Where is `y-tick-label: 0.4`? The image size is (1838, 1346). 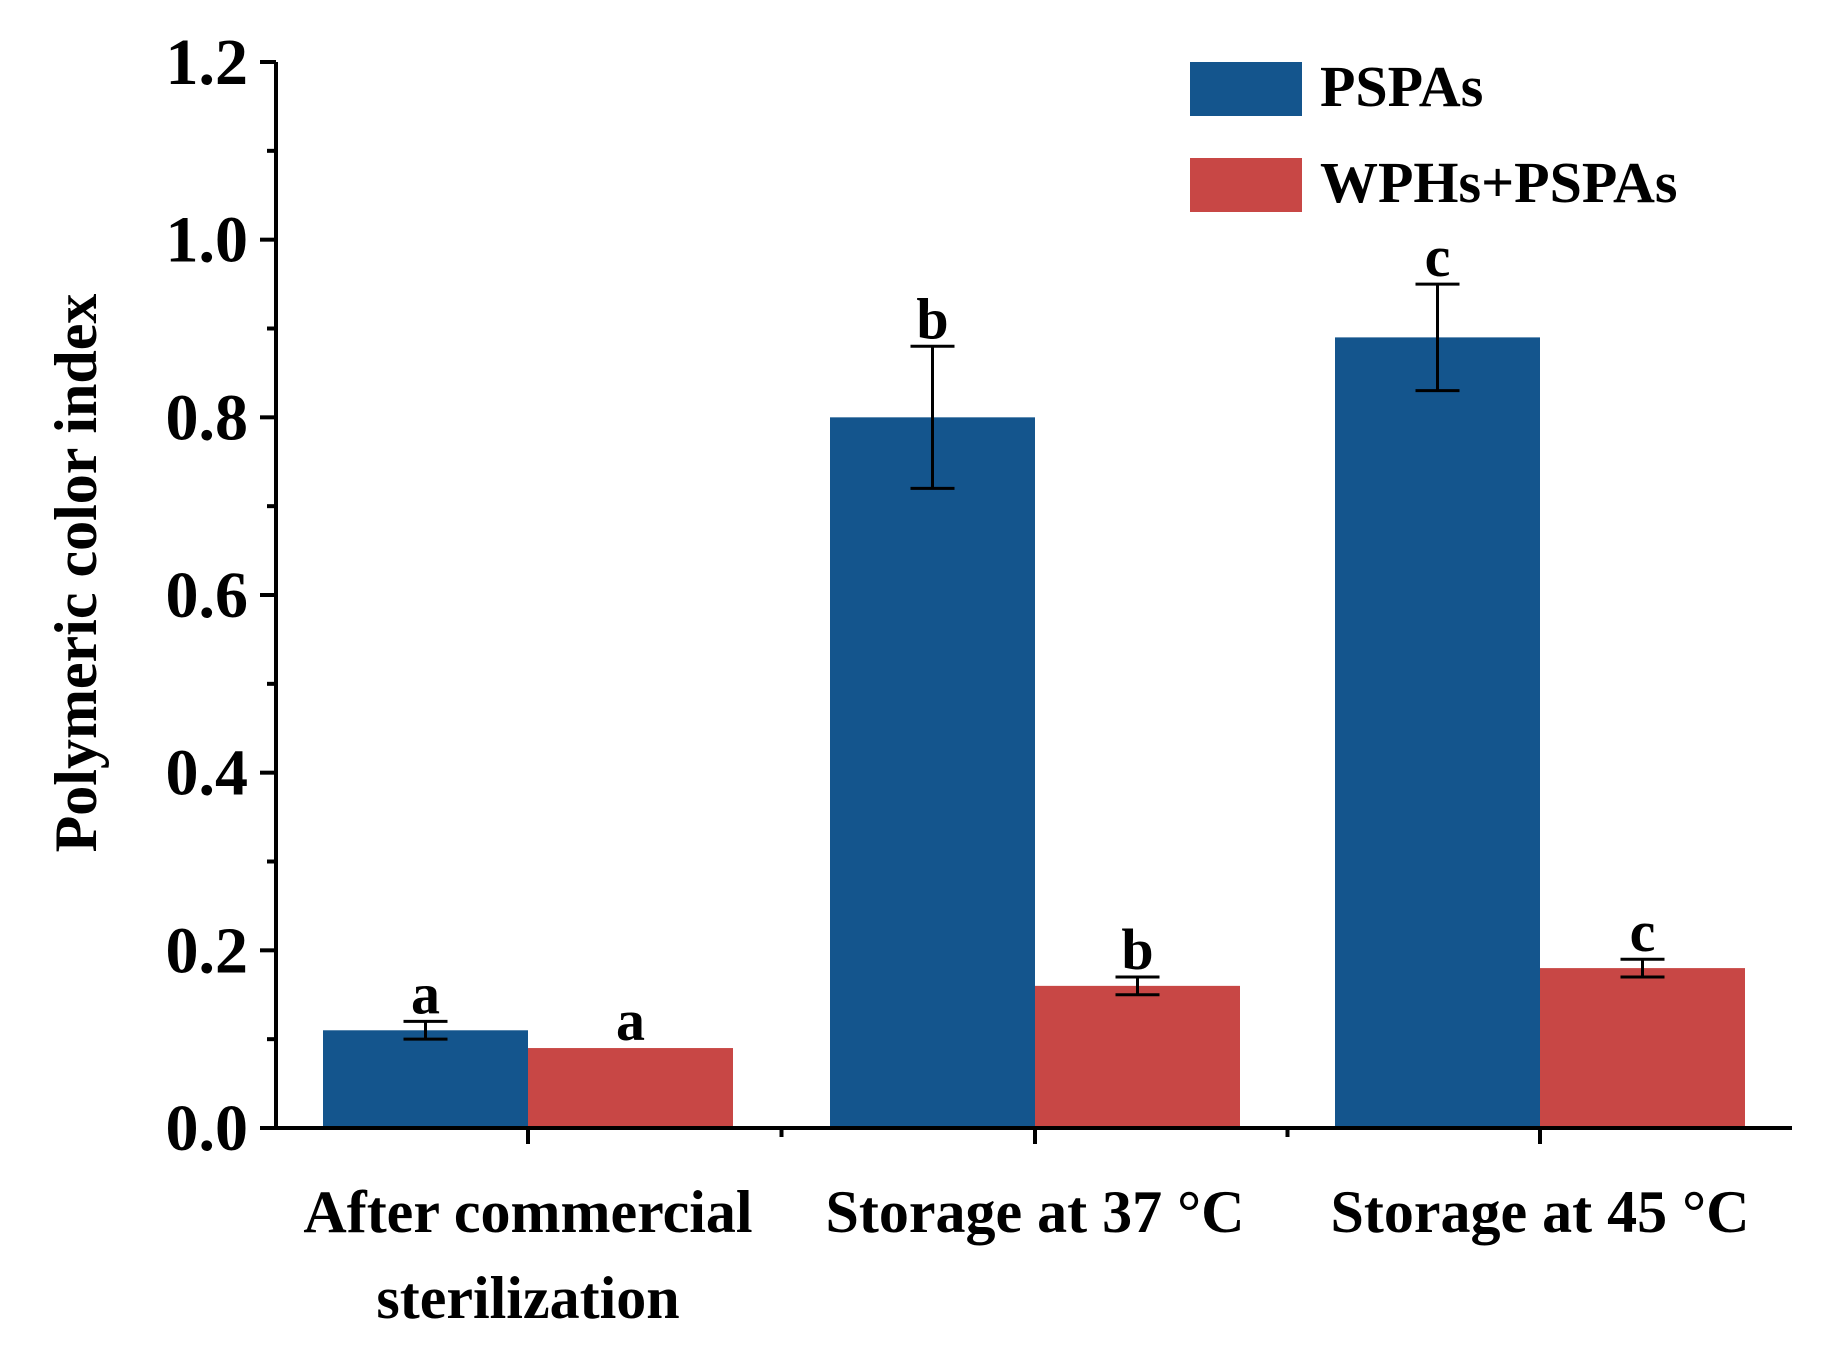 y-tick-label: 0.4 is located at coordinates (207, 773).